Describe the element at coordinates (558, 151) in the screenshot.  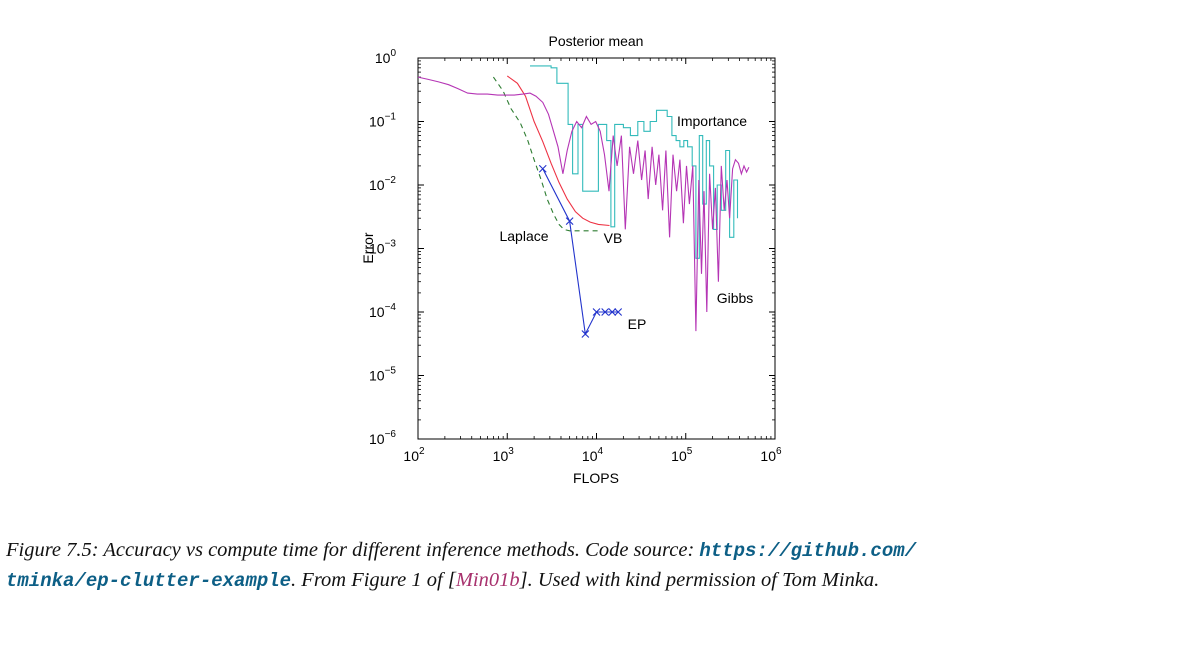
I see `series-line-vb` at that location.